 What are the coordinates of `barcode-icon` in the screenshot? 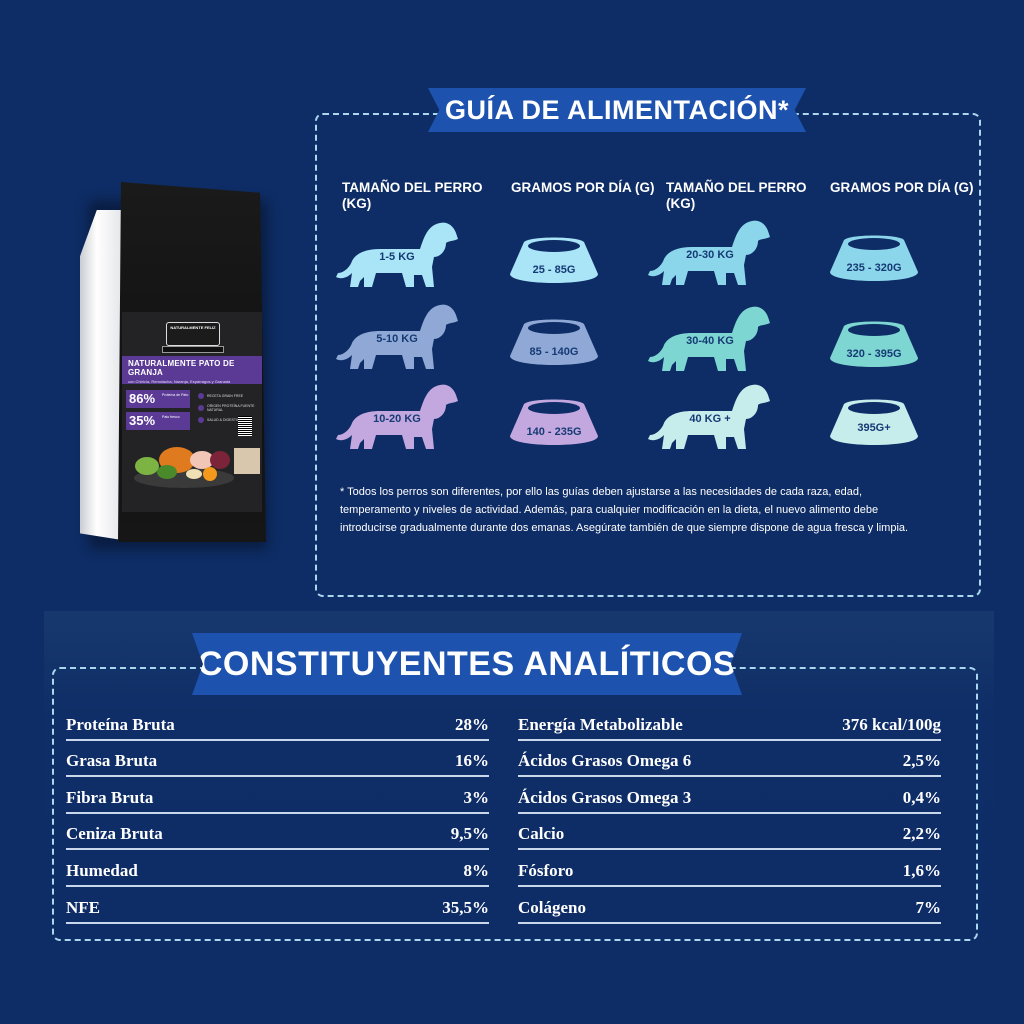 It's located at (245, 426).